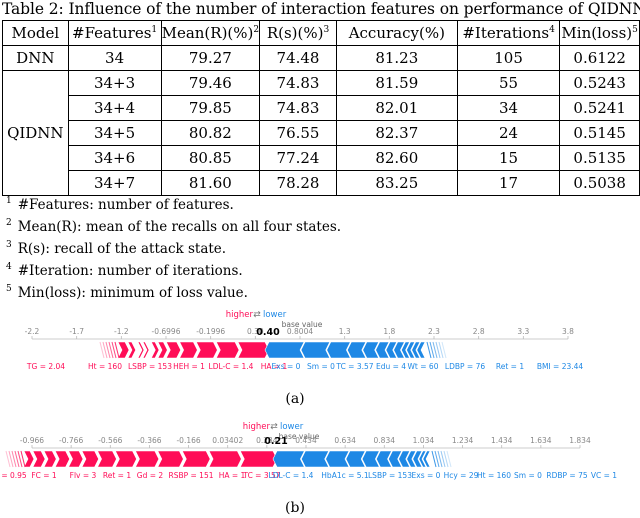 This screenshot has width=640, height=518. What do you see at coordinates (166, 331) in the screenshot?
I see `tick-label: -0.6996` at bounding box center [166, 331].